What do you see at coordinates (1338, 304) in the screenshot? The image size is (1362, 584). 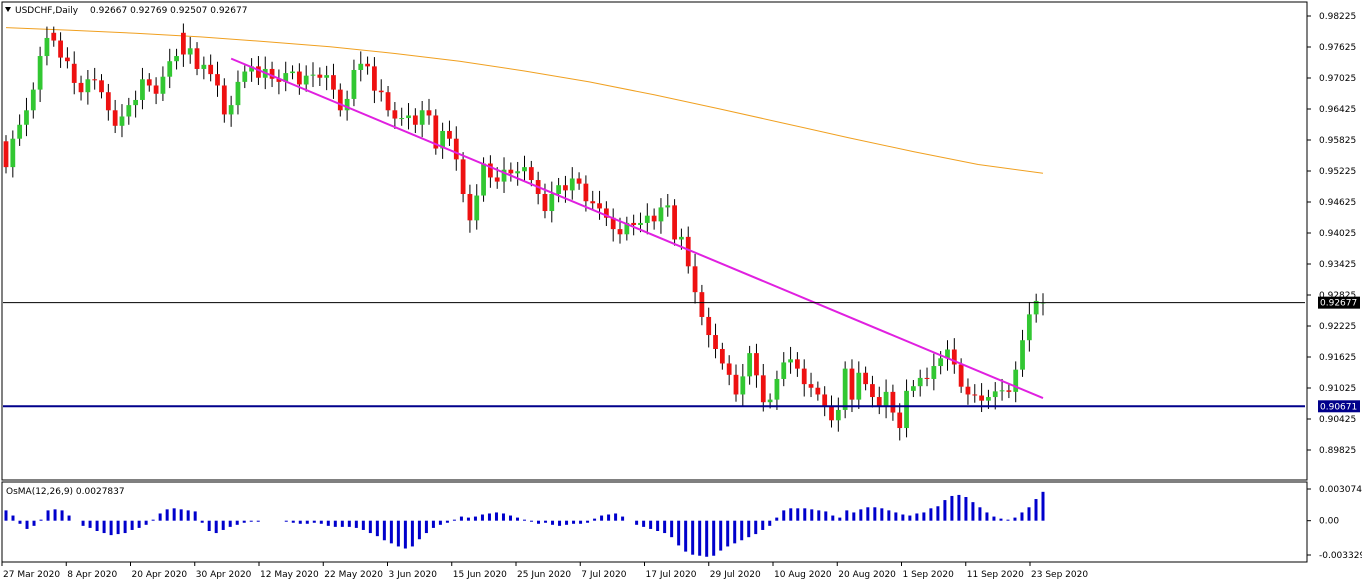 I see `current-price-label: 0.92677` at bounding box center [1338, 304].